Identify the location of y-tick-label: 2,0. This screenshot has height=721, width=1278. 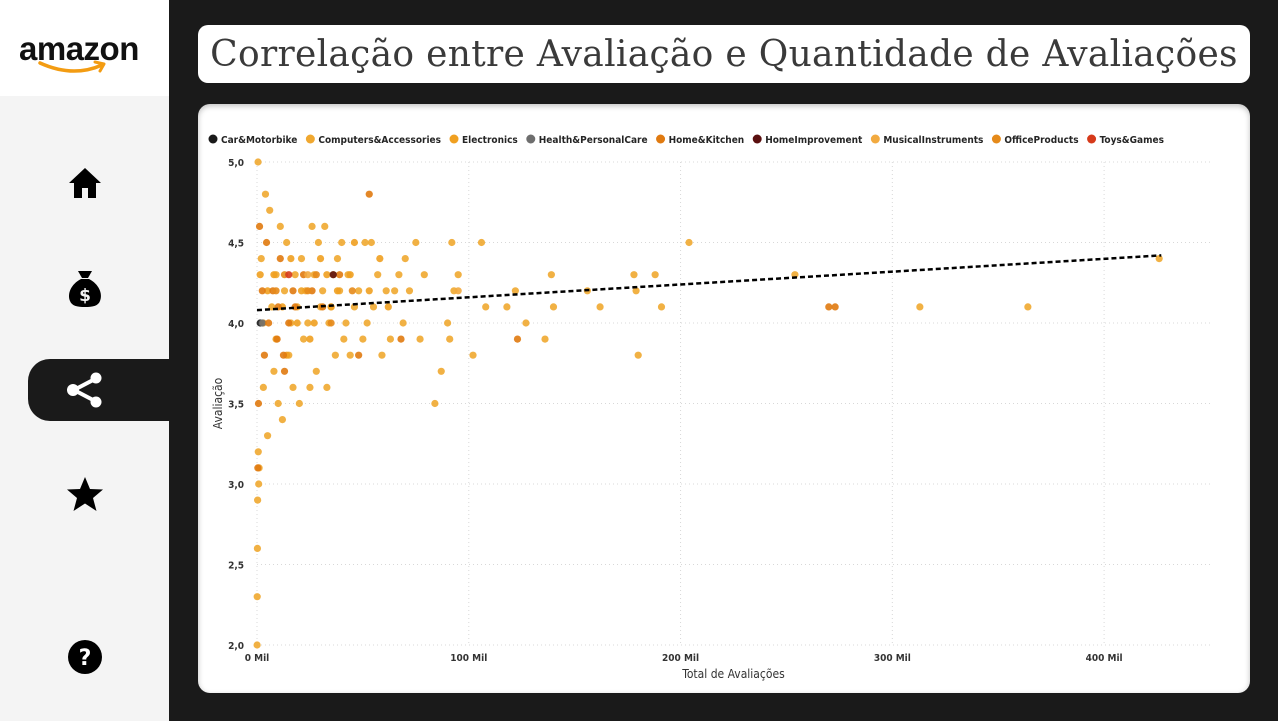
(236, 646).